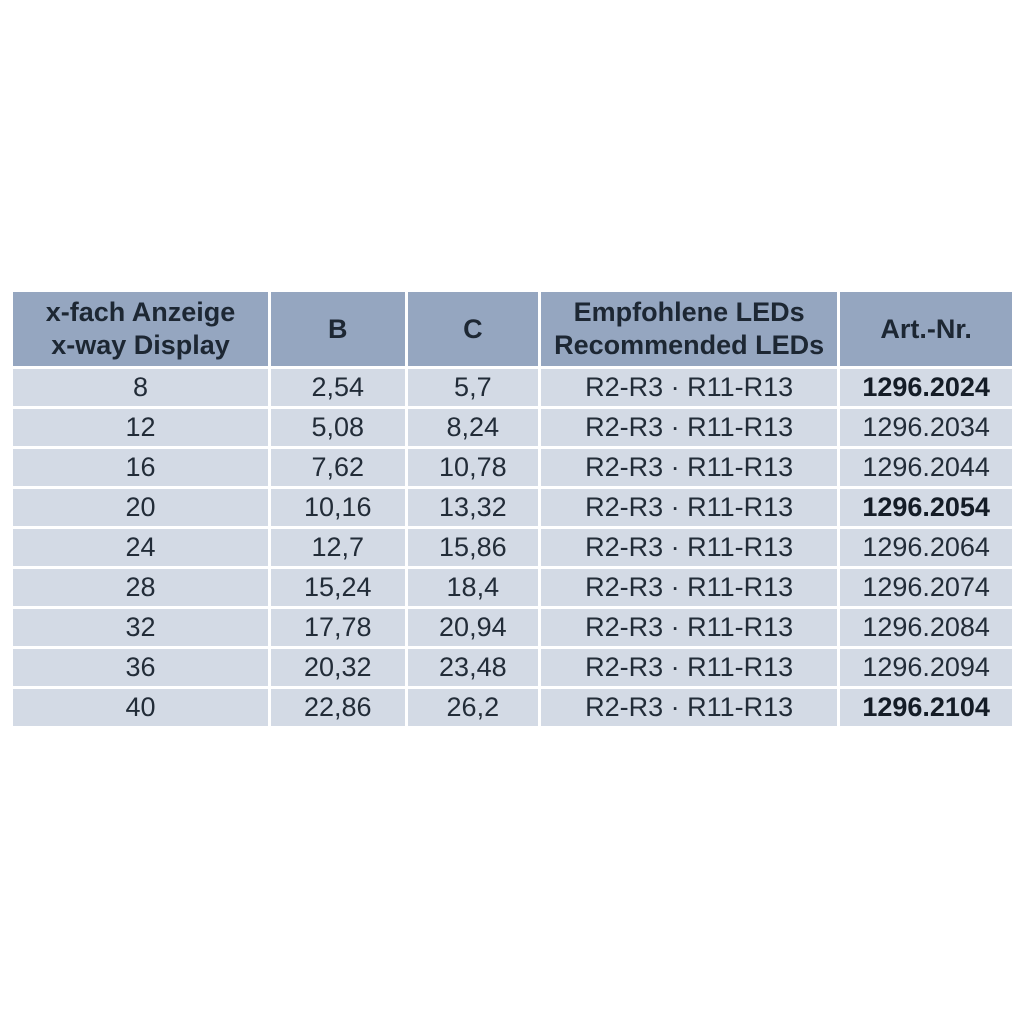 The image size is (1024, 1024). What do you see at coordinates (141, 627) in the screenshot?
I see `cell-display: 32` at bounding box center [141, 627].